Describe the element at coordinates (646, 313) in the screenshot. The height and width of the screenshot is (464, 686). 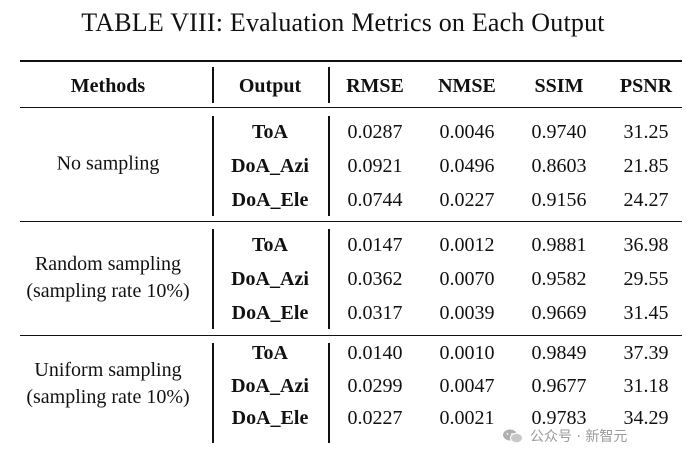
I see `psnr-cell: 31.45` at that location.